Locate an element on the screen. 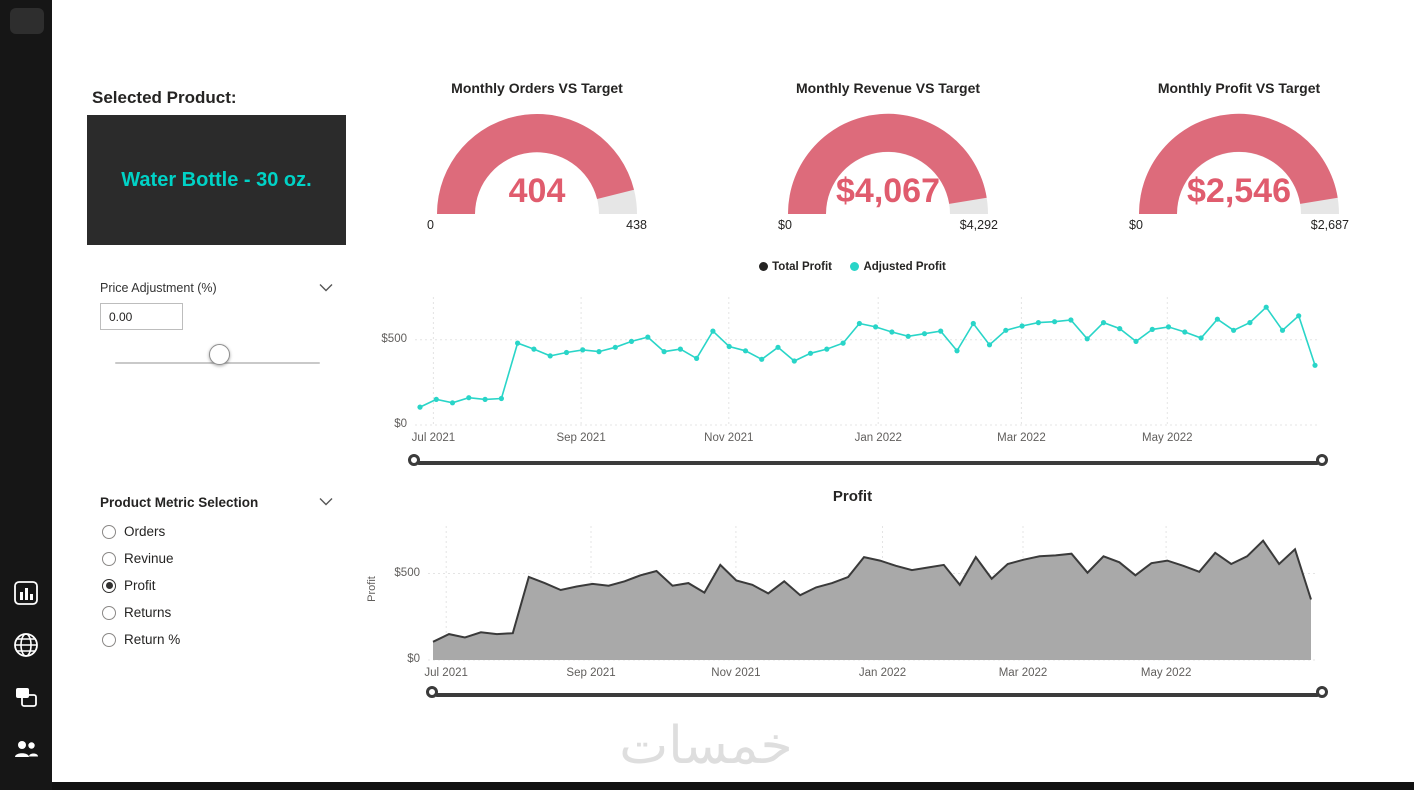 Image resolution: width=1414 pixels, height=790 pixels. gauge-max-label: $4,292 is located at coordinates (978, 225).